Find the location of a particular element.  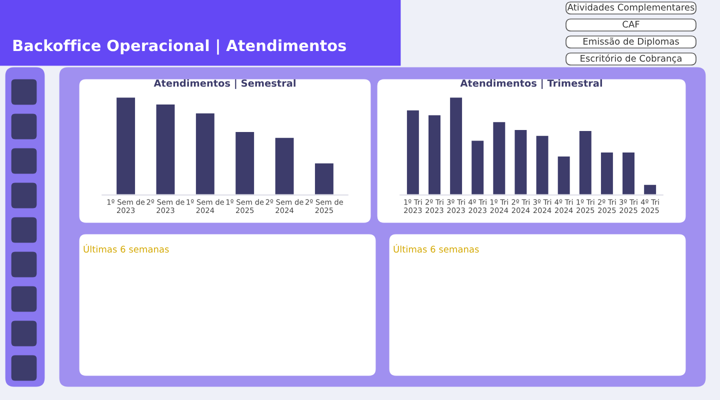

text: Backoffice Operacional | Atendimentos is located at coordinates (179, 47).